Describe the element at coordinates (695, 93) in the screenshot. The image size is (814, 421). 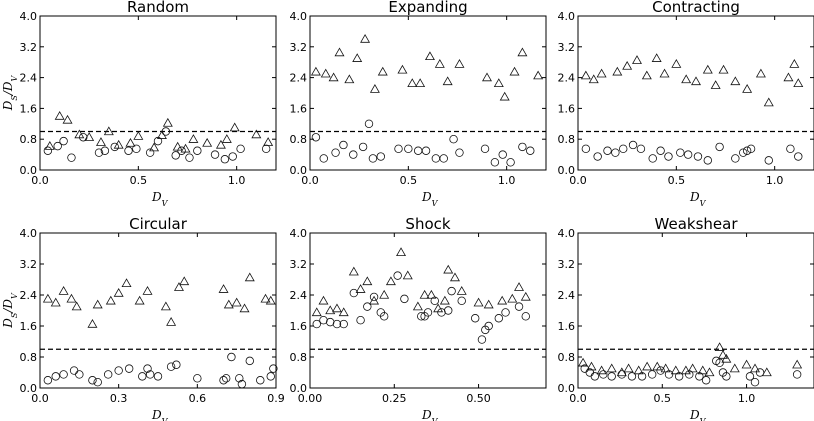
I see `plot-frame-contracting` at that location.